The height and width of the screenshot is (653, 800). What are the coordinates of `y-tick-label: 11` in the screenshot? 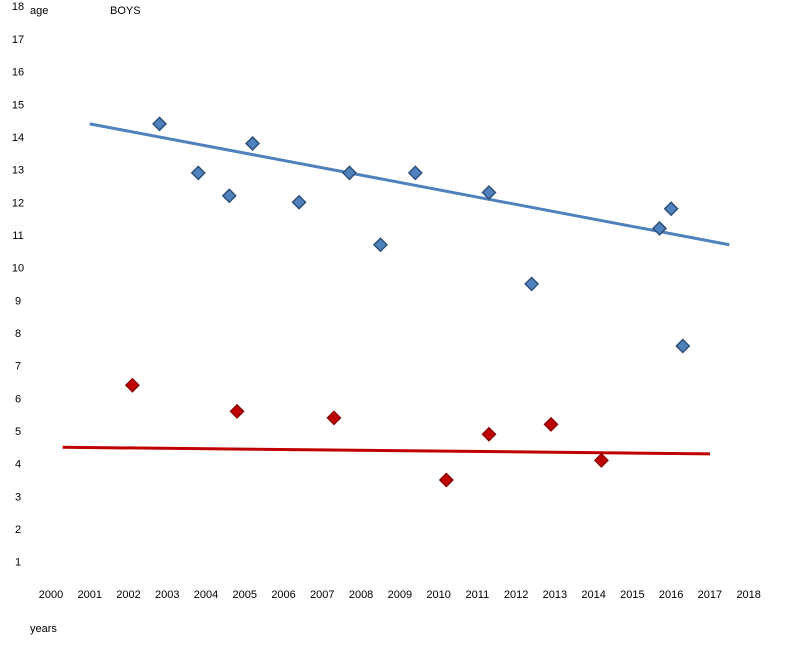 It's located at (17, 236).